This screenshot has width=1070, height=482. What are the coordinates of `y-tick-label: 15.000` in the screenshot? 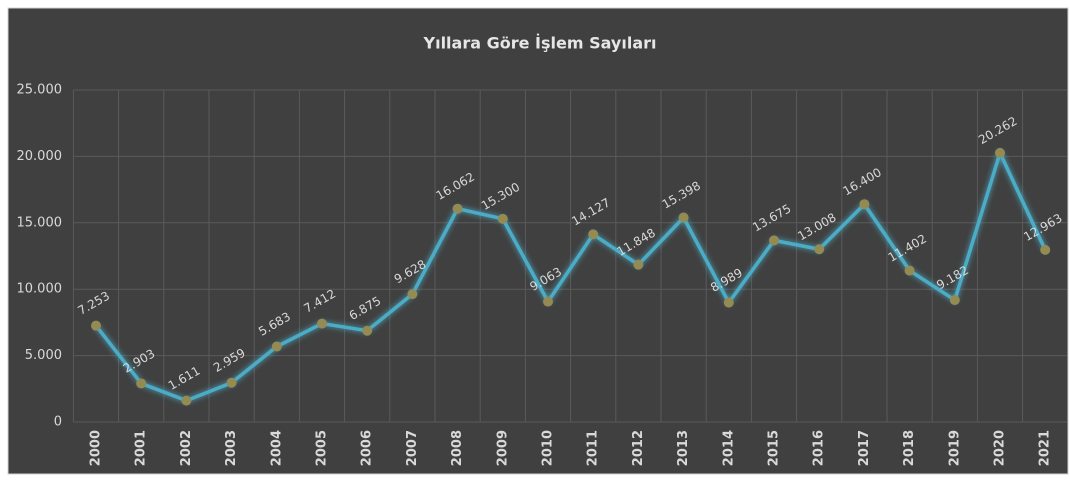 It's located at (40, 222).